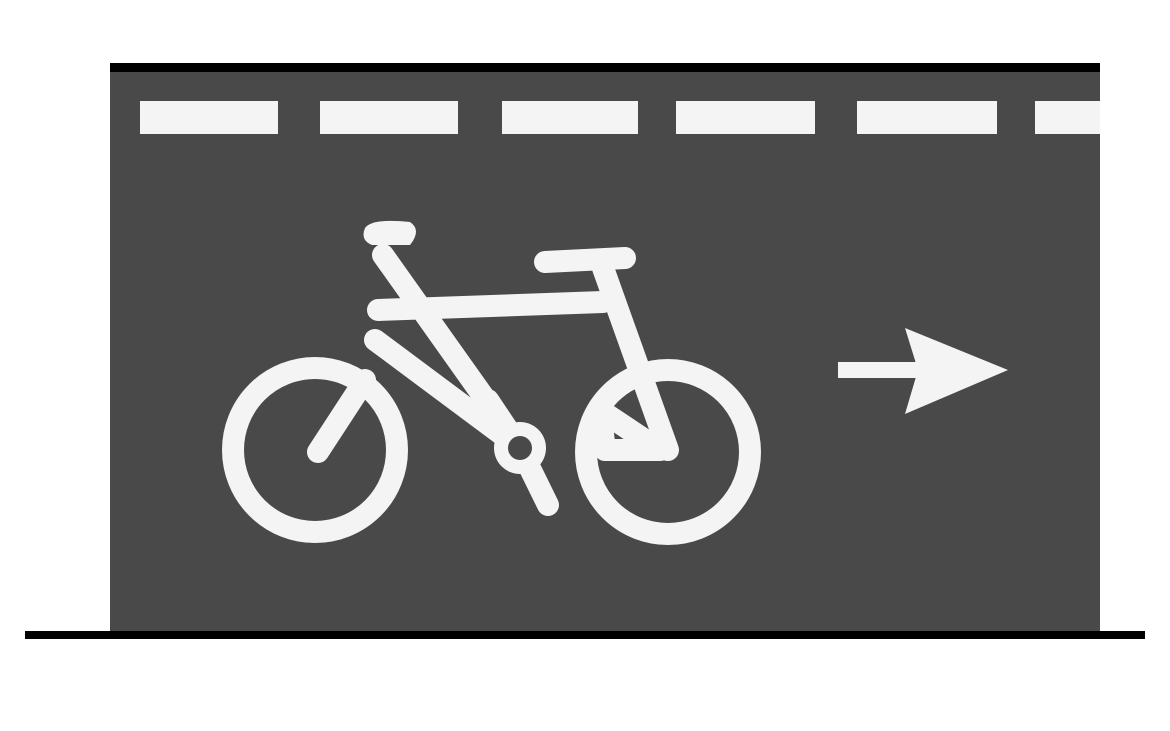  I want to click on saddle, so click(389, 232).